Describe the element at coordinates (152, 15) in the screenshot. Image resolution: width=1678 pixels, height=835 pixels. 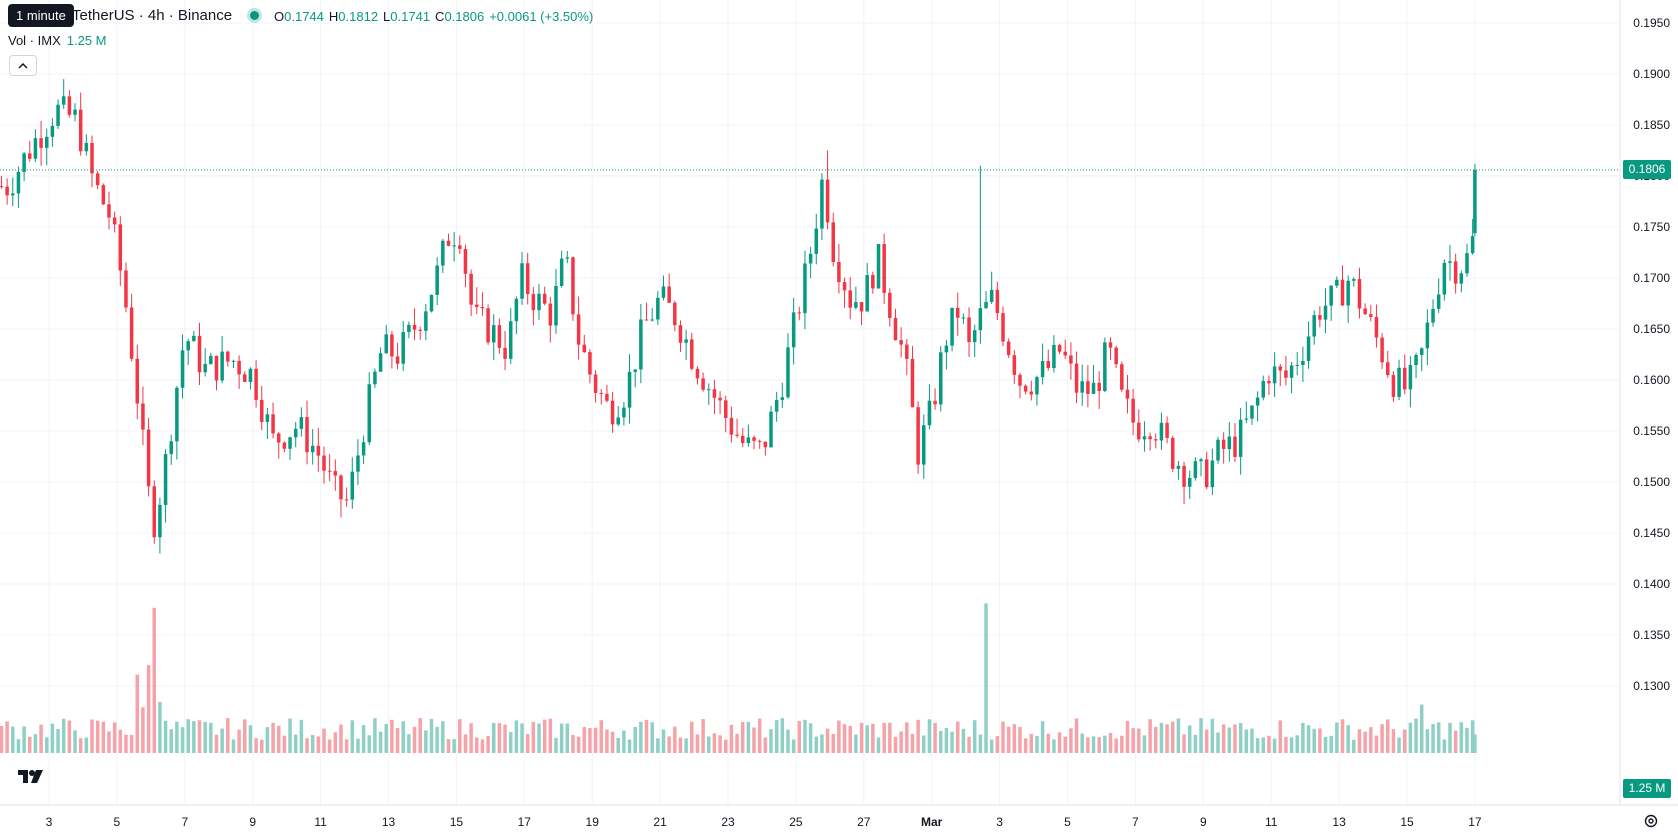
I see `symbol-title: TetherUS · 4h · Binance` at that location.